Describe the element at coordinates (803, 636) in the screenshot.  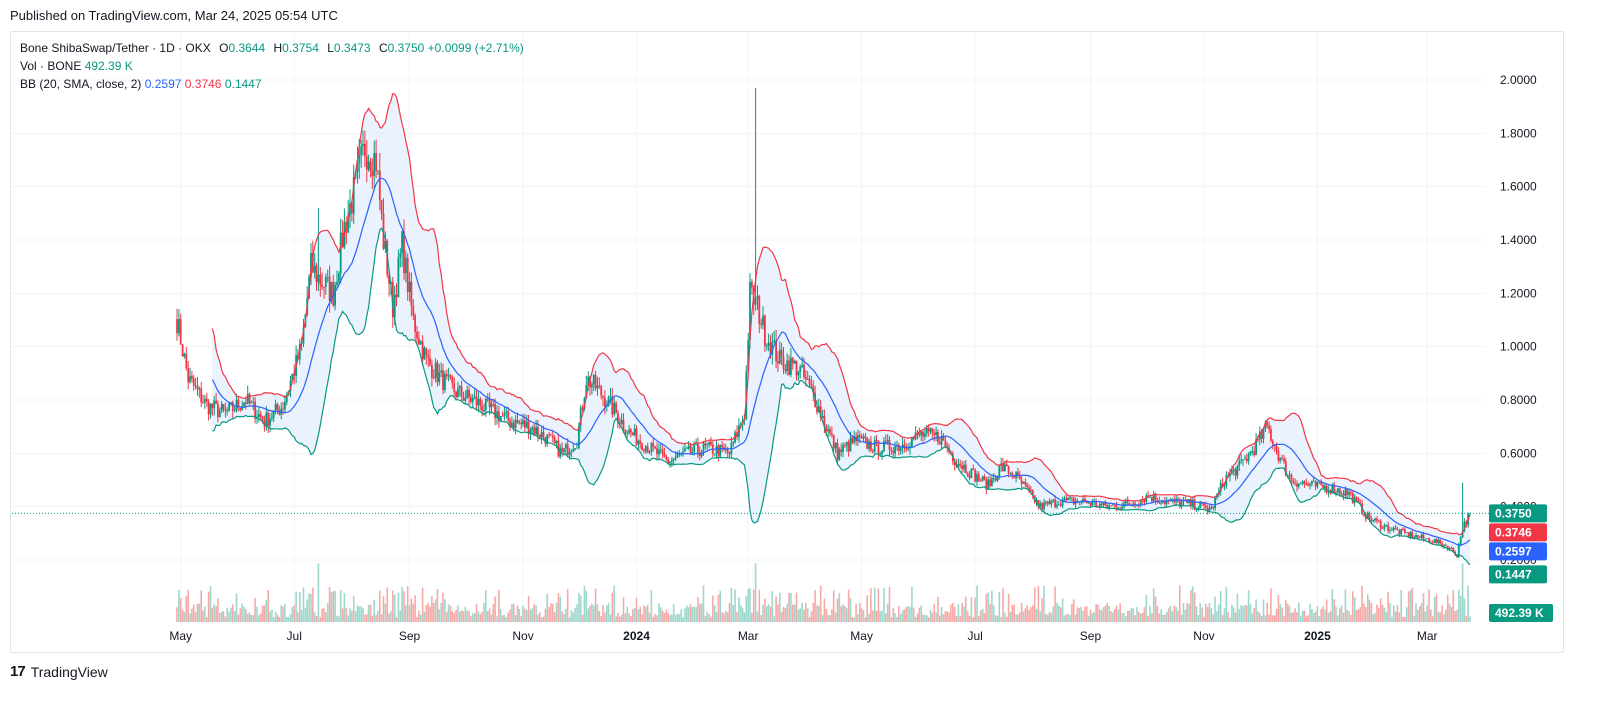
I see `x-axis: May Jul Sep Nov 2024 Mar May Jul Sep Nov 2025 Mar` at that location.